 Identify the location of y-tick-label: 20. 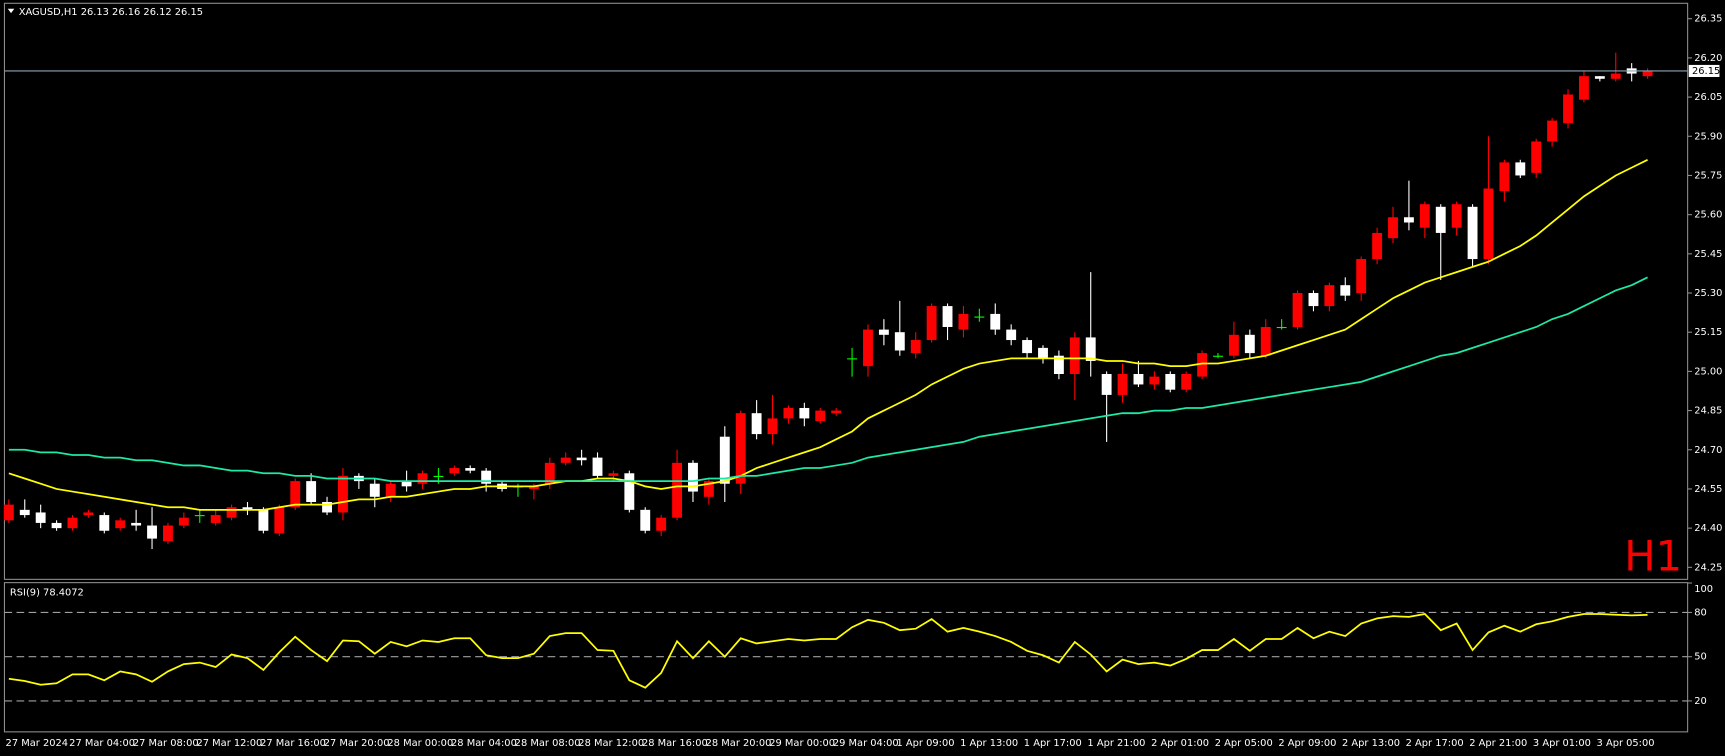
(1700, 701).